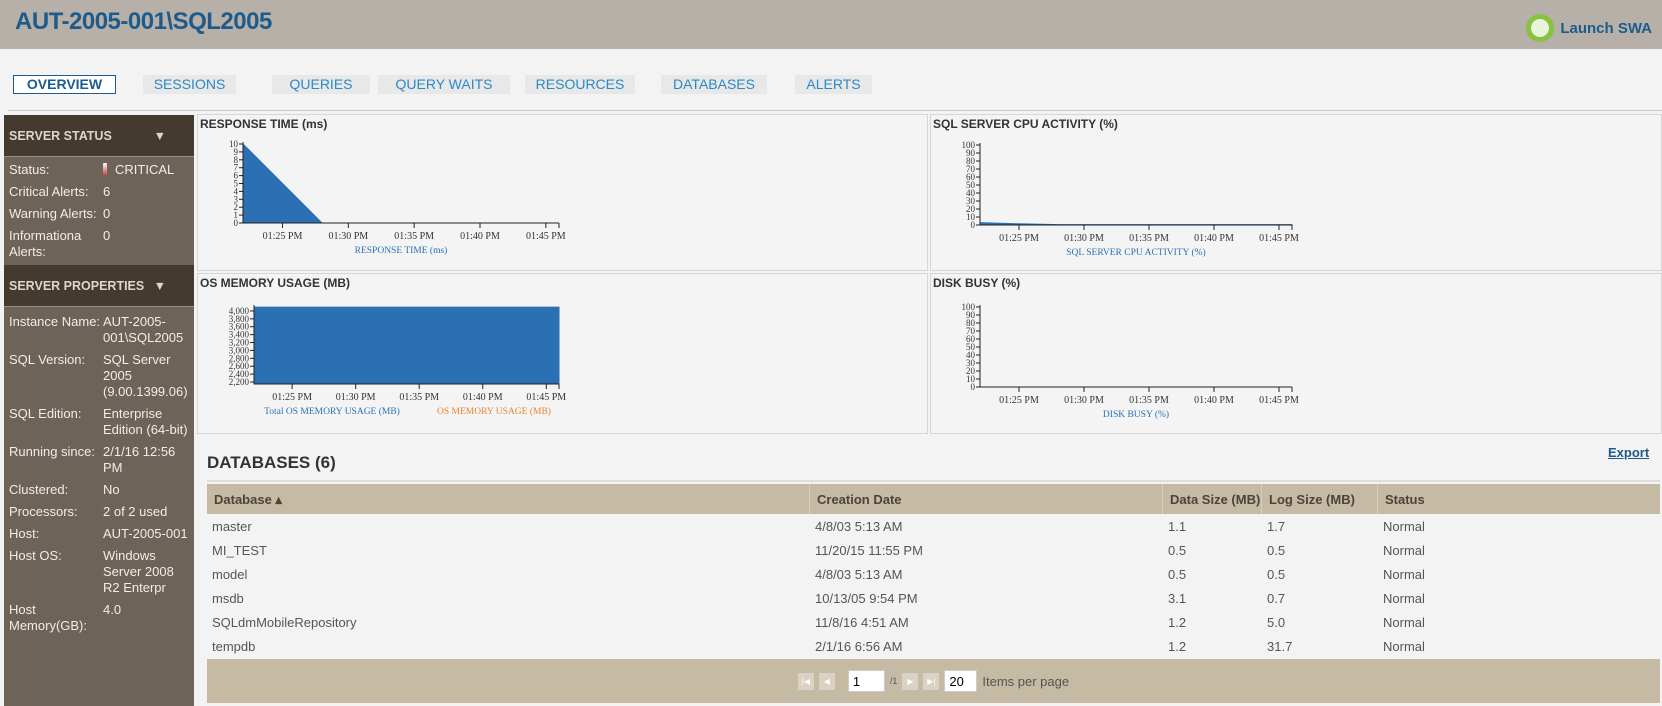  I want to click on table-cell: 1.7, so click(1276, 526).